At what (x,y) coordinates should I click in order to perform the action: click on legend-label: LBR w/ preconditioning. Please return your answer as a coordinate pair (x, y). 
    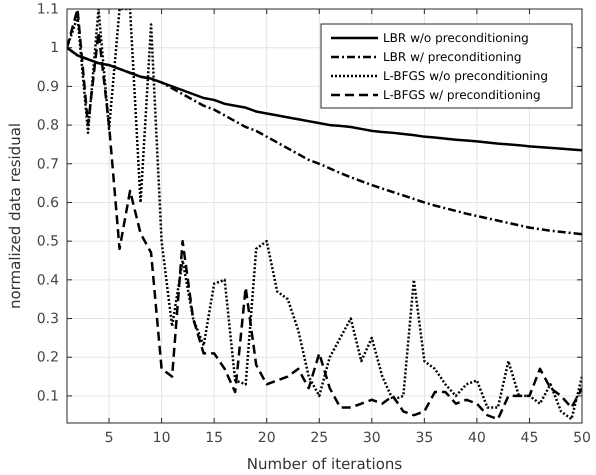
    Looking at the image, I should click on (452, 57).